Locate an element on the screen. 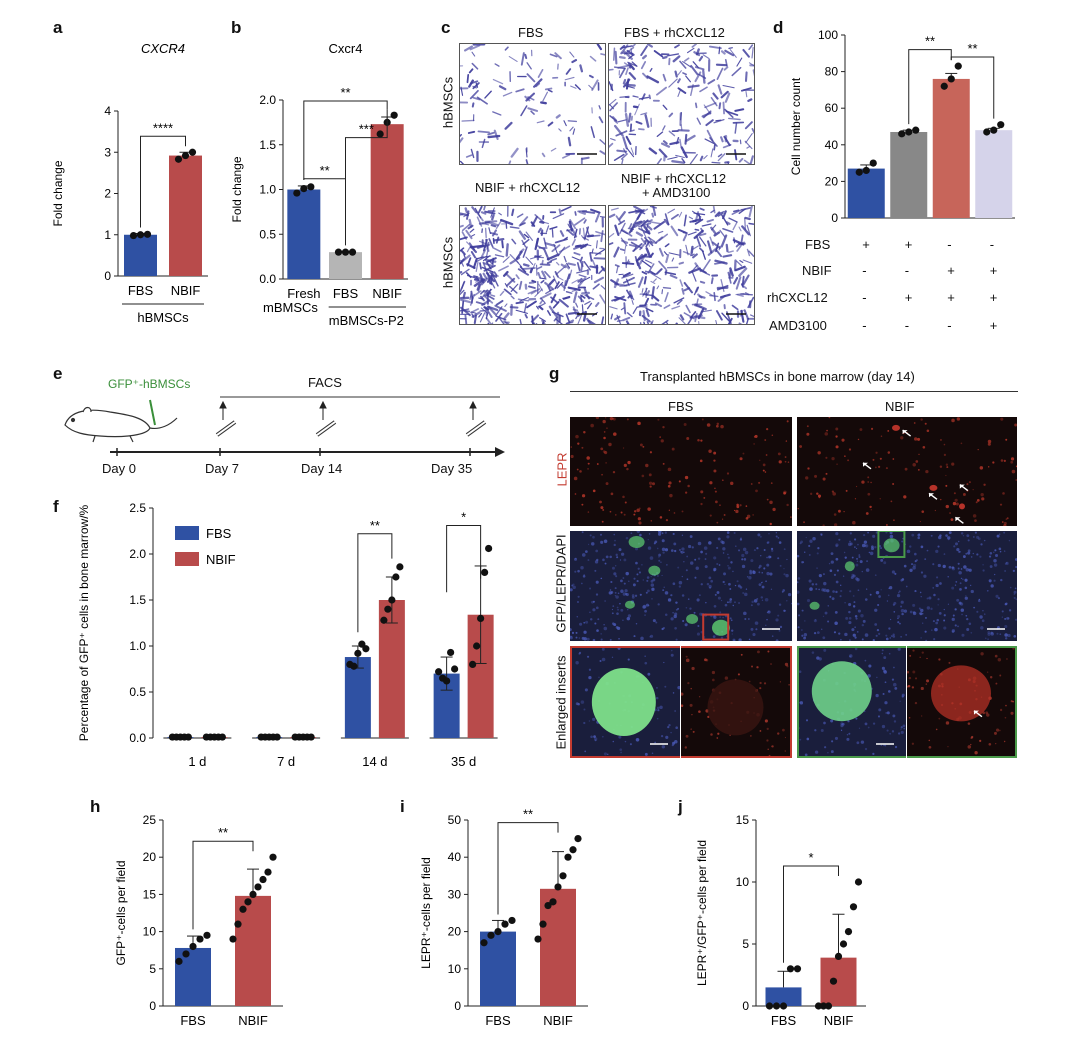 Image resolution: width=1070 pixels, height=1038 pixels. significance-label-d-1: ** is located at coordinates (972, 48).